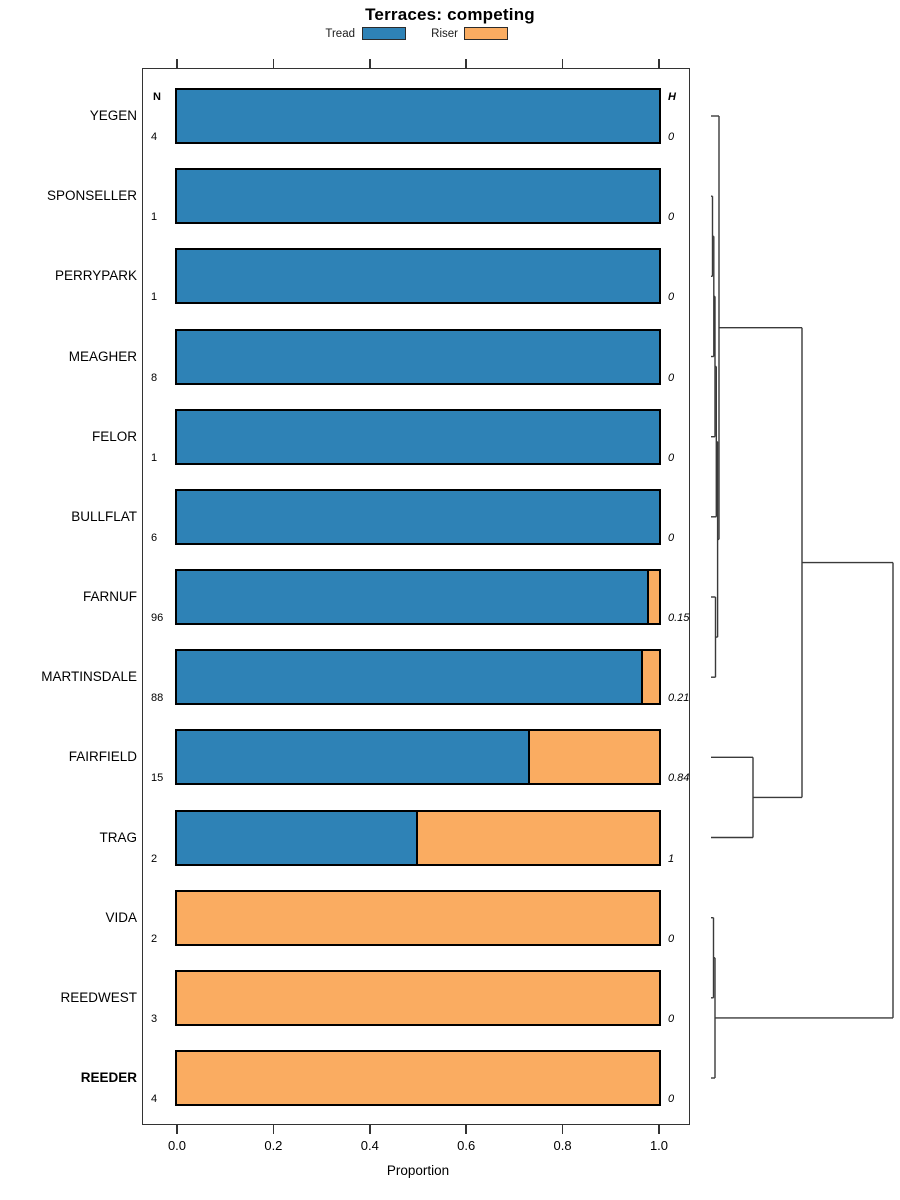 The width and height of the screenshot is (900, 1200). Describe the element at coordinates (273, 1145) in the screenshot. I see `x-tick-label: 0.2` at that location.